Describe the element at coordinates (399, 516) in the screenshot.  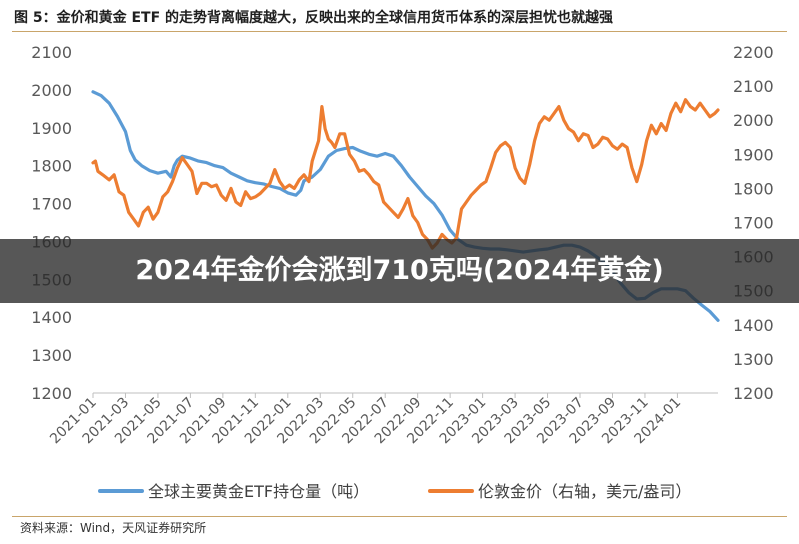
I see `source-divider` at that location.